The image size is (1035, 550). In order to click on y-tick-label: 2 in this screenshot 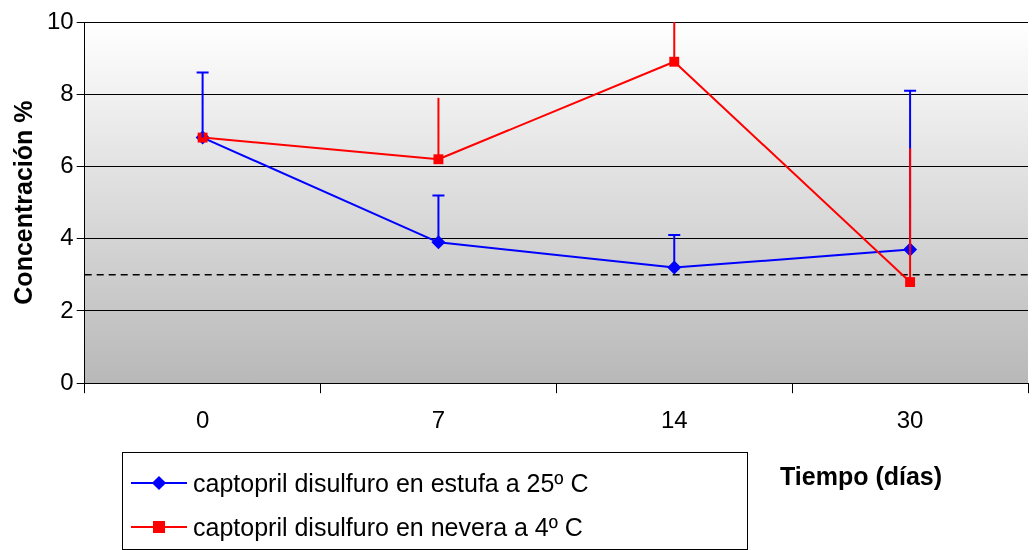, I will do `click(67, 309)`.